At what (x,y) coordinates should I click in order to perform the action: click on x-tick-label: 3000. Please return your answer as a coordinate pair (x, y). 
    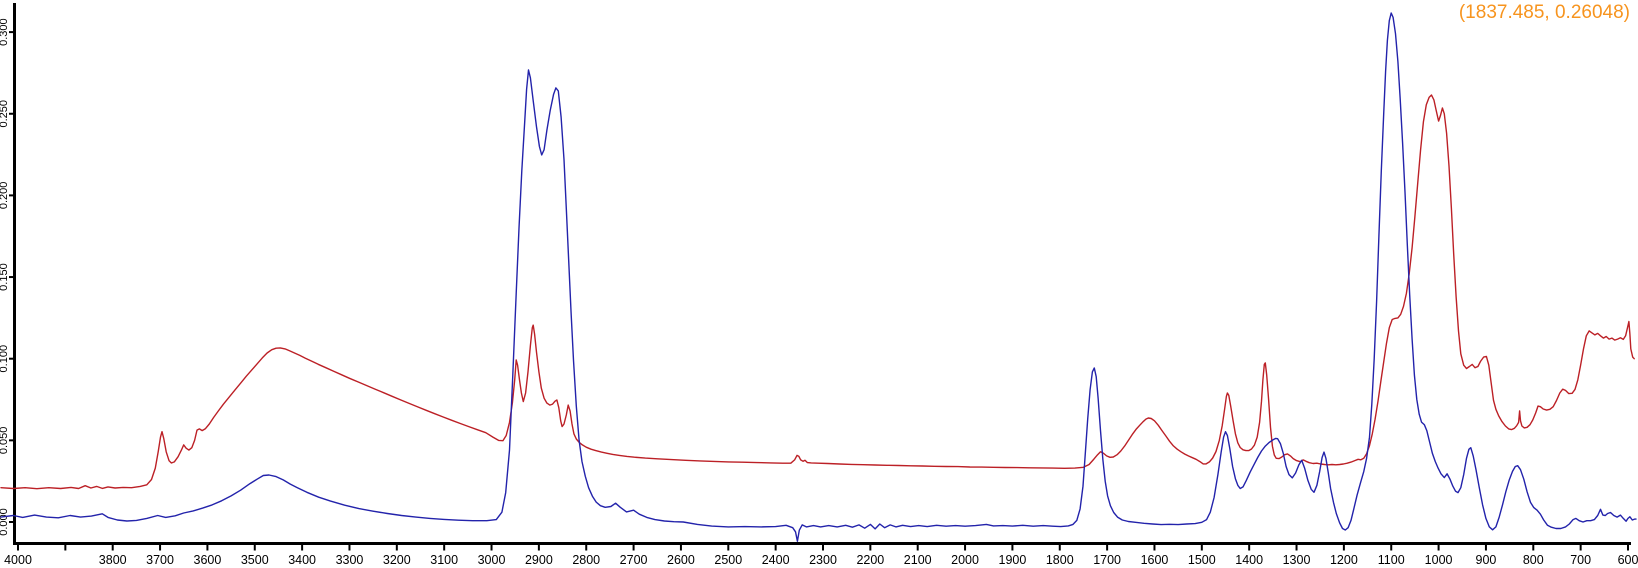
    Looking at the image, I should click on (492, 560).